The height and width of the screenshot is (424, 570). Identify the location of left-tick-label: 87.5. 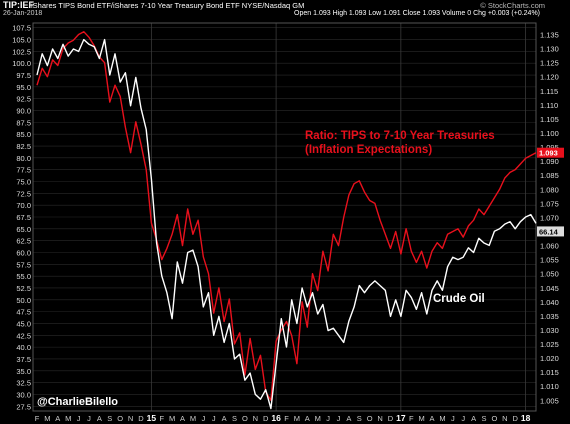
(23, 122).